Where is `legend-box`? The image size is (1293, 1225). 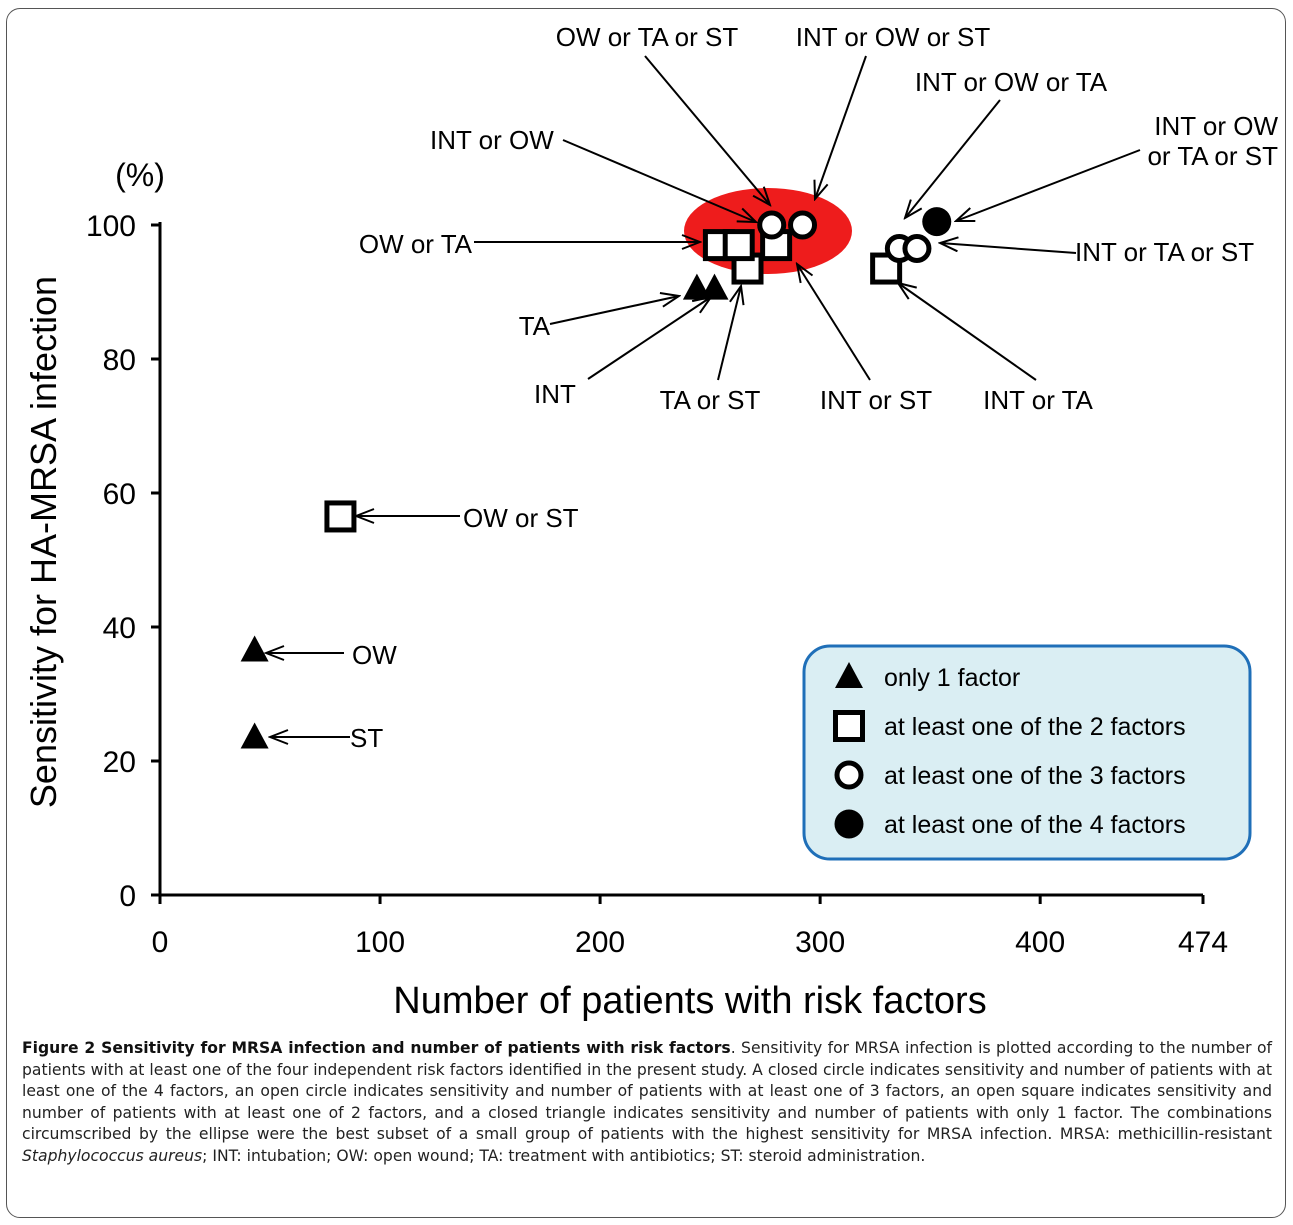
legend-box is located at coordinates (1027, 752).